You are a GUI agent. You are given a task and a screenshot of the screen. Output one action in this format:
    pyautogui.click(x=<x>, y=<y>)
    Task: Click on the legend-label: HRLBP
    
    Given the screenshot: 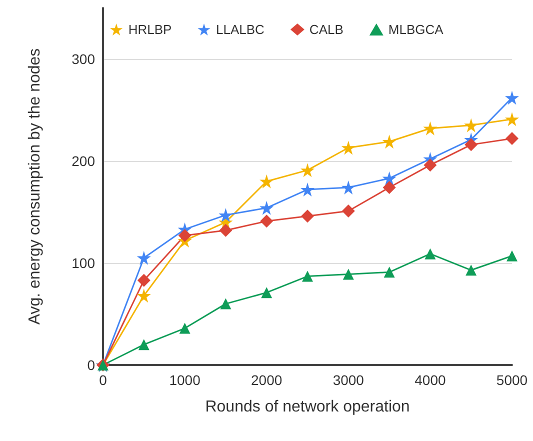 What is the action you would take?
    pyautogui.click(x=150, y=29)
    